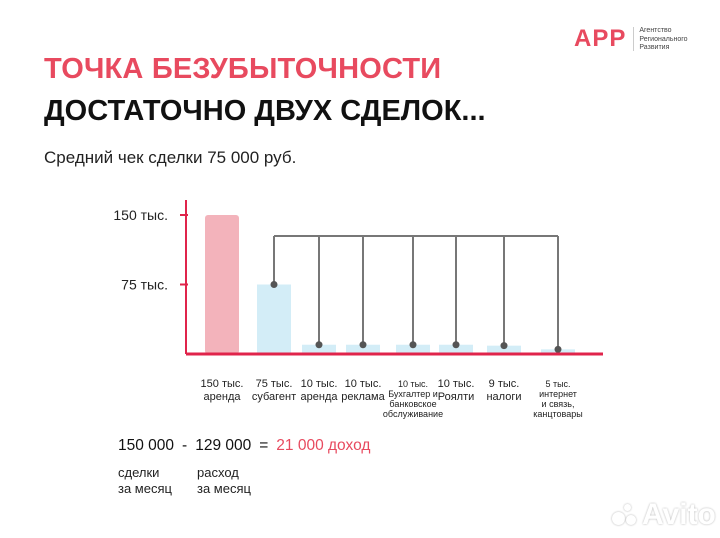 Image resolution: width=720 pixels, height=538 pixels. I want to click on formula-minus: -, so click(185, 445).